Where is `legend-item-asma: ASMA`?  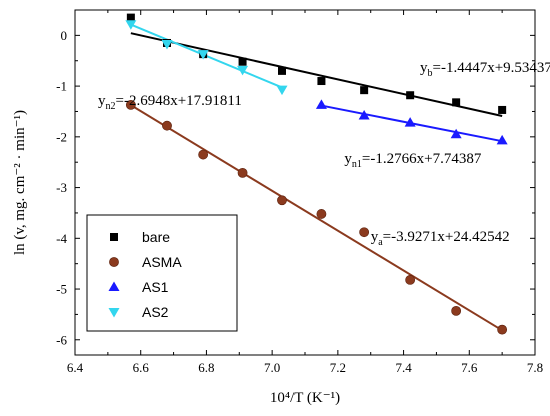 legend-item-asma: ASMA is located at coordinates (145, 262).